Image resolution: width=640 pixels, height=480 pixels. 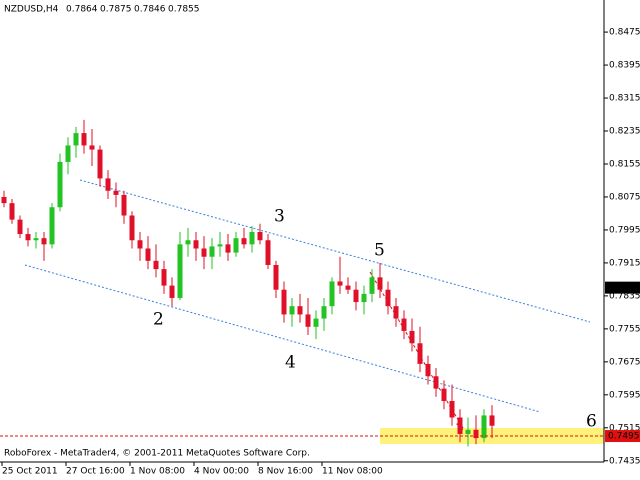 I want to click on y-tick-label: 0.7595, so click(x=624, y=395).